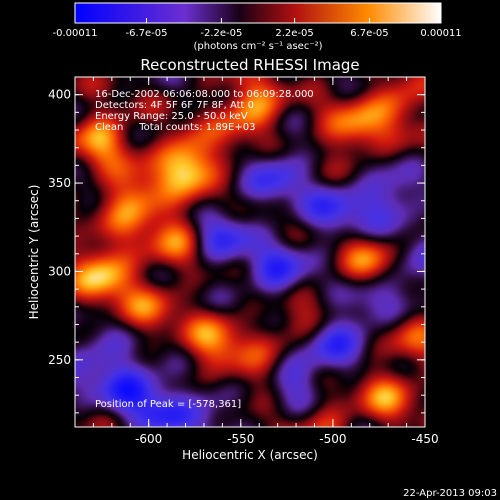 The height and width of the screenshot is (500, 500). What do you see at coordinates (59, 360) in the screenshot?
I see `y-tick-label: 250` at bounding box center [59, 360].